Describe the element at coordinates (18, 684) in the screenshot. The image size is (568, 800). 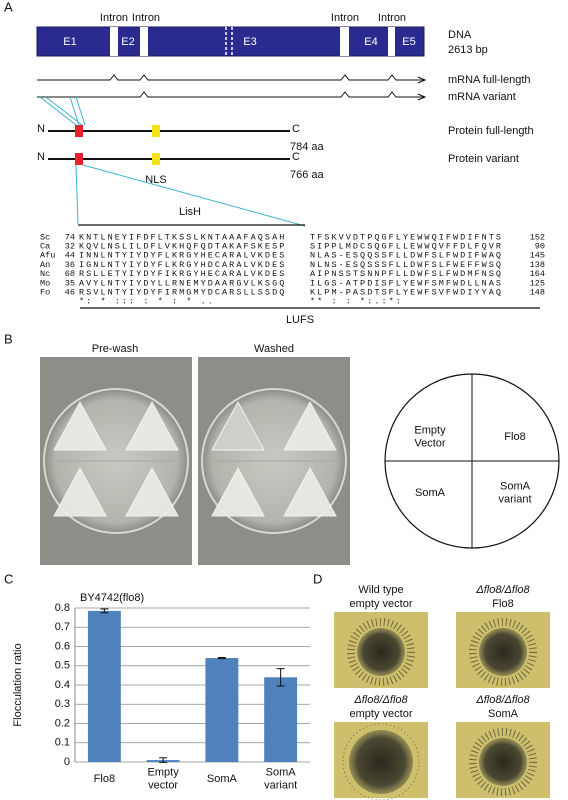
I see `y-axis-label: Flocculation ratio` at that location.